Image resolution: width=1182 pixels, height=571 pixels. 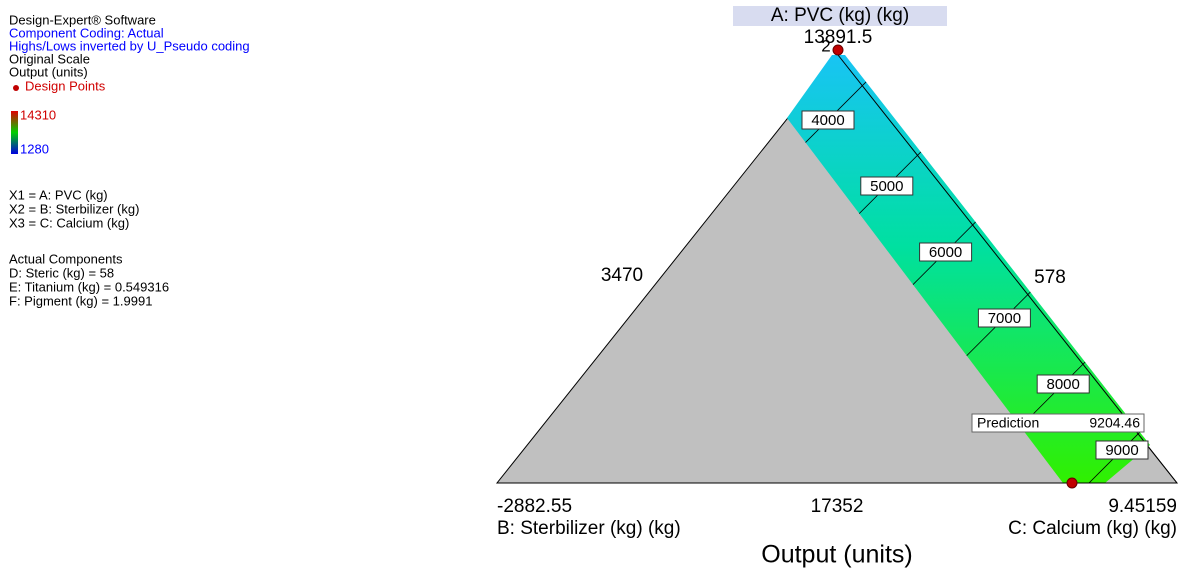 What do you see at coordinates (65, 85) in the screenshot?
I see `design-points: Design Points` at bounding box center [65, 85].